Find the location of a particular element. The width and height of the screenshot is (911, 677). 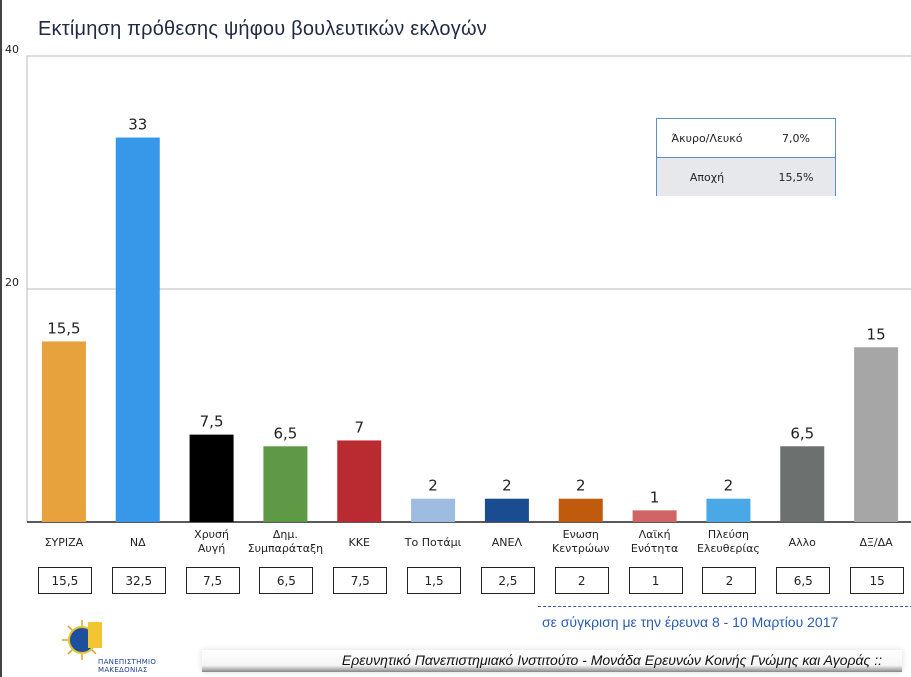

category-label-line: Δημ. is located at coordinates (285, 534).